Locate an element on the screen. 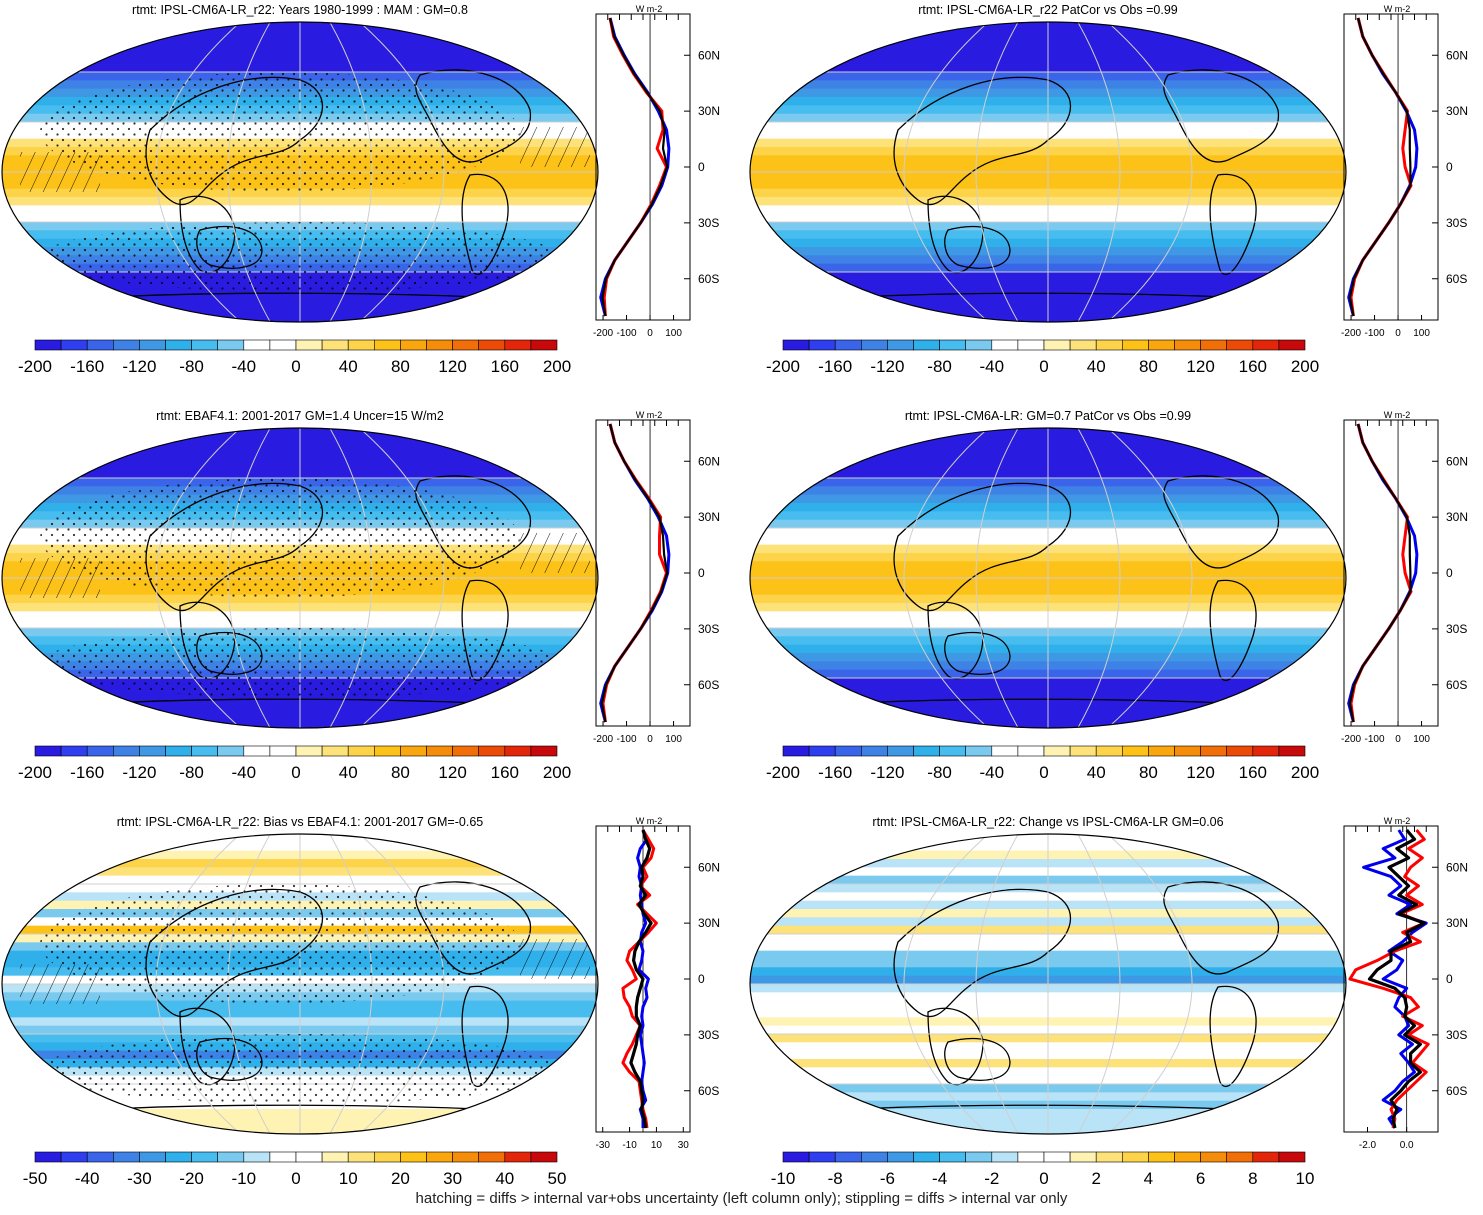 The image size is (1483, 1215). lat-tick-label: 60S is located at coordinates (1456, 1091).